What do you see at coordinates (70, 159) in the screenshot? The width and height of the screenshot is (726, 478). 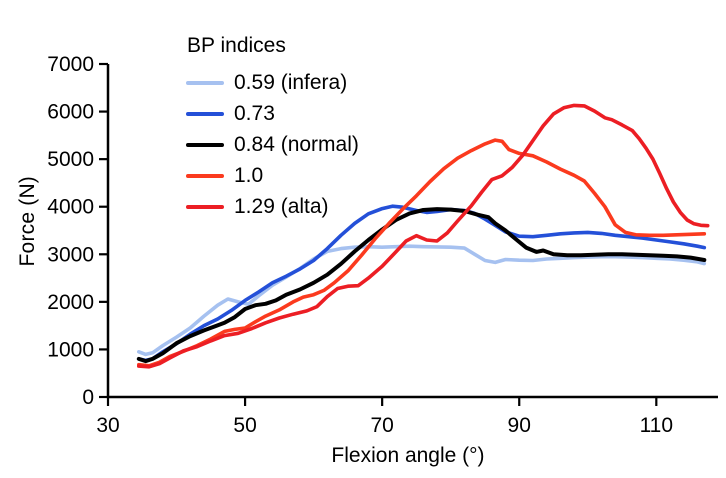 I see `y-tick-label: 5000` at bounding box center [70, 159].